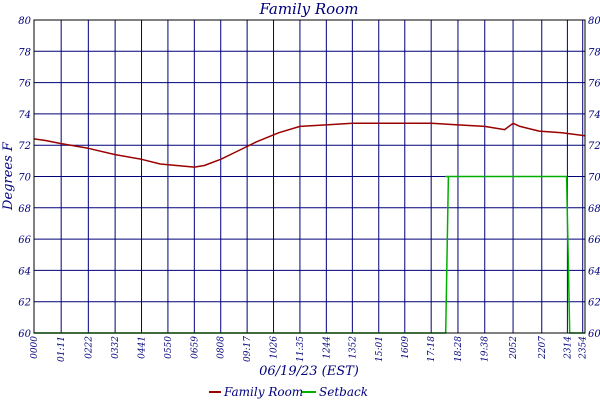  Describe the element at coordinates (24, 334) in the screenshot. I see `y-tick-label-left-0: 60` at that location.